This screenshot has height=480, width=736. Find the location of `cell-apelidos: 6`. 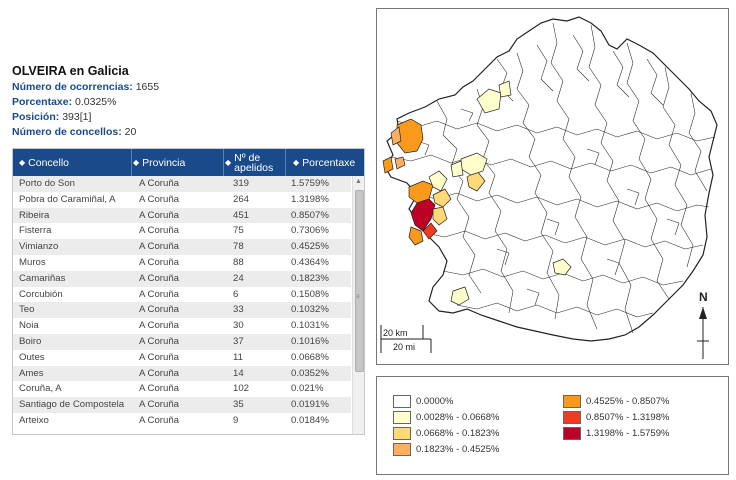

cell-apelidos: 6 is located at coordinates (236, 294).